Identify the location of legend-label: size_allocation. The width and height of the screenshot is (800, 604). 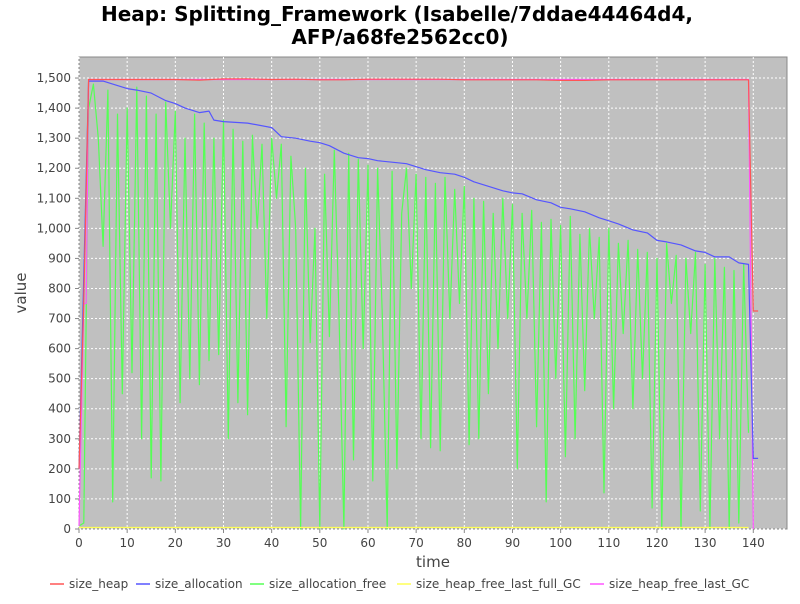
(199, 584).